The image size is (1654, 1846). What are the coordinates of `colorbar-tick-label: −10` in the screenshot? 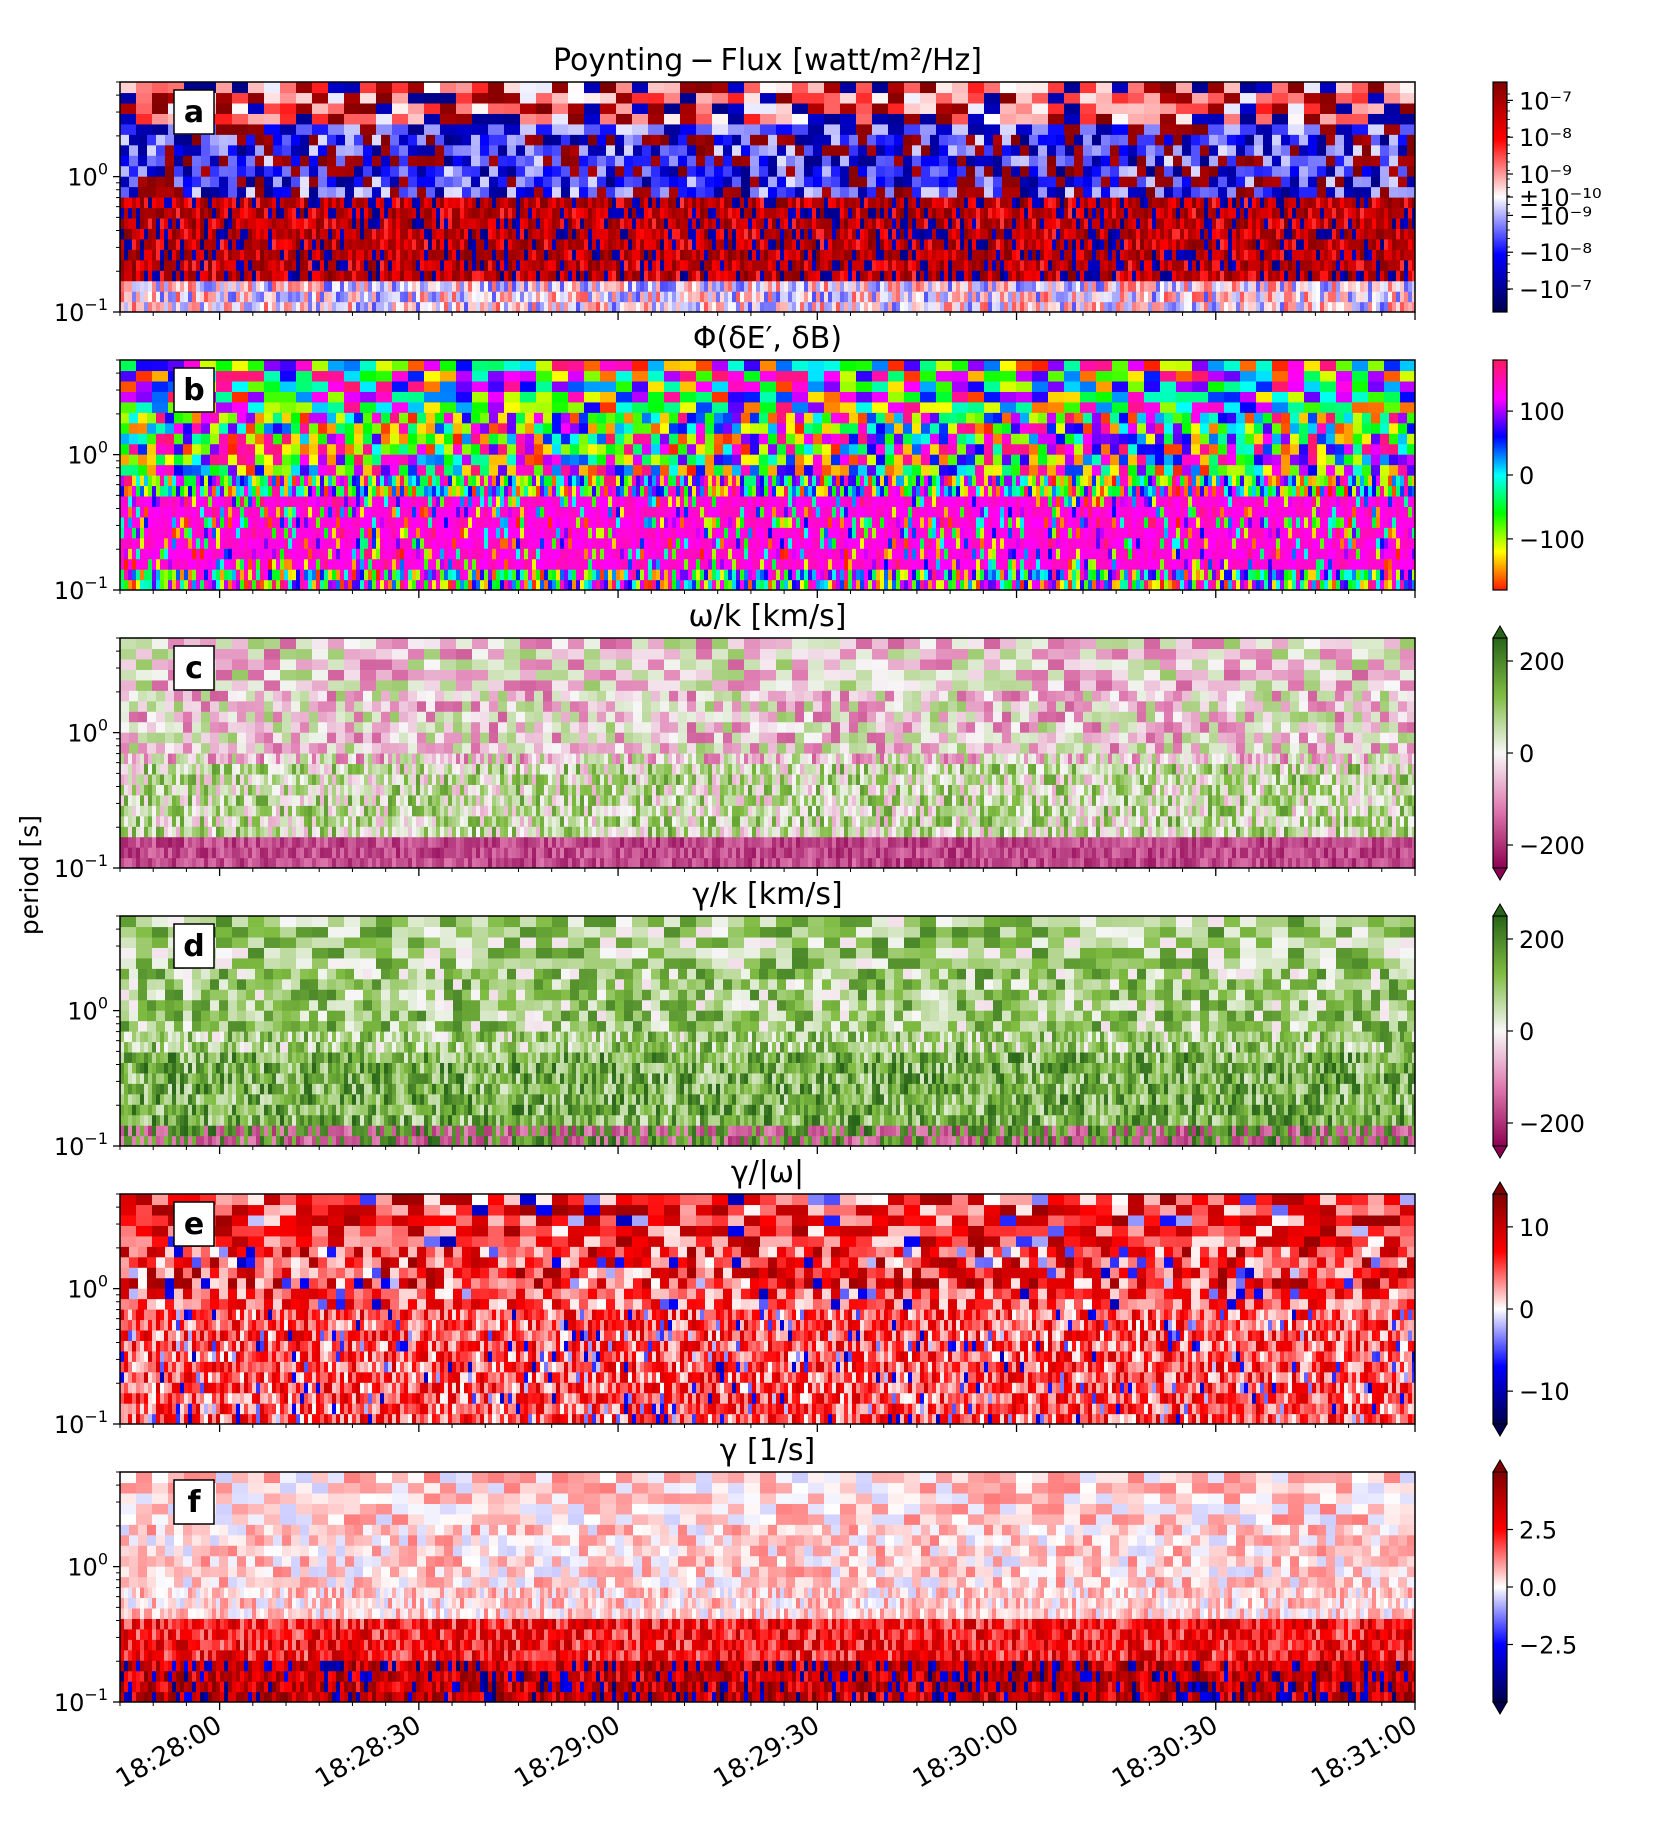 It's located at (1544, 1392).